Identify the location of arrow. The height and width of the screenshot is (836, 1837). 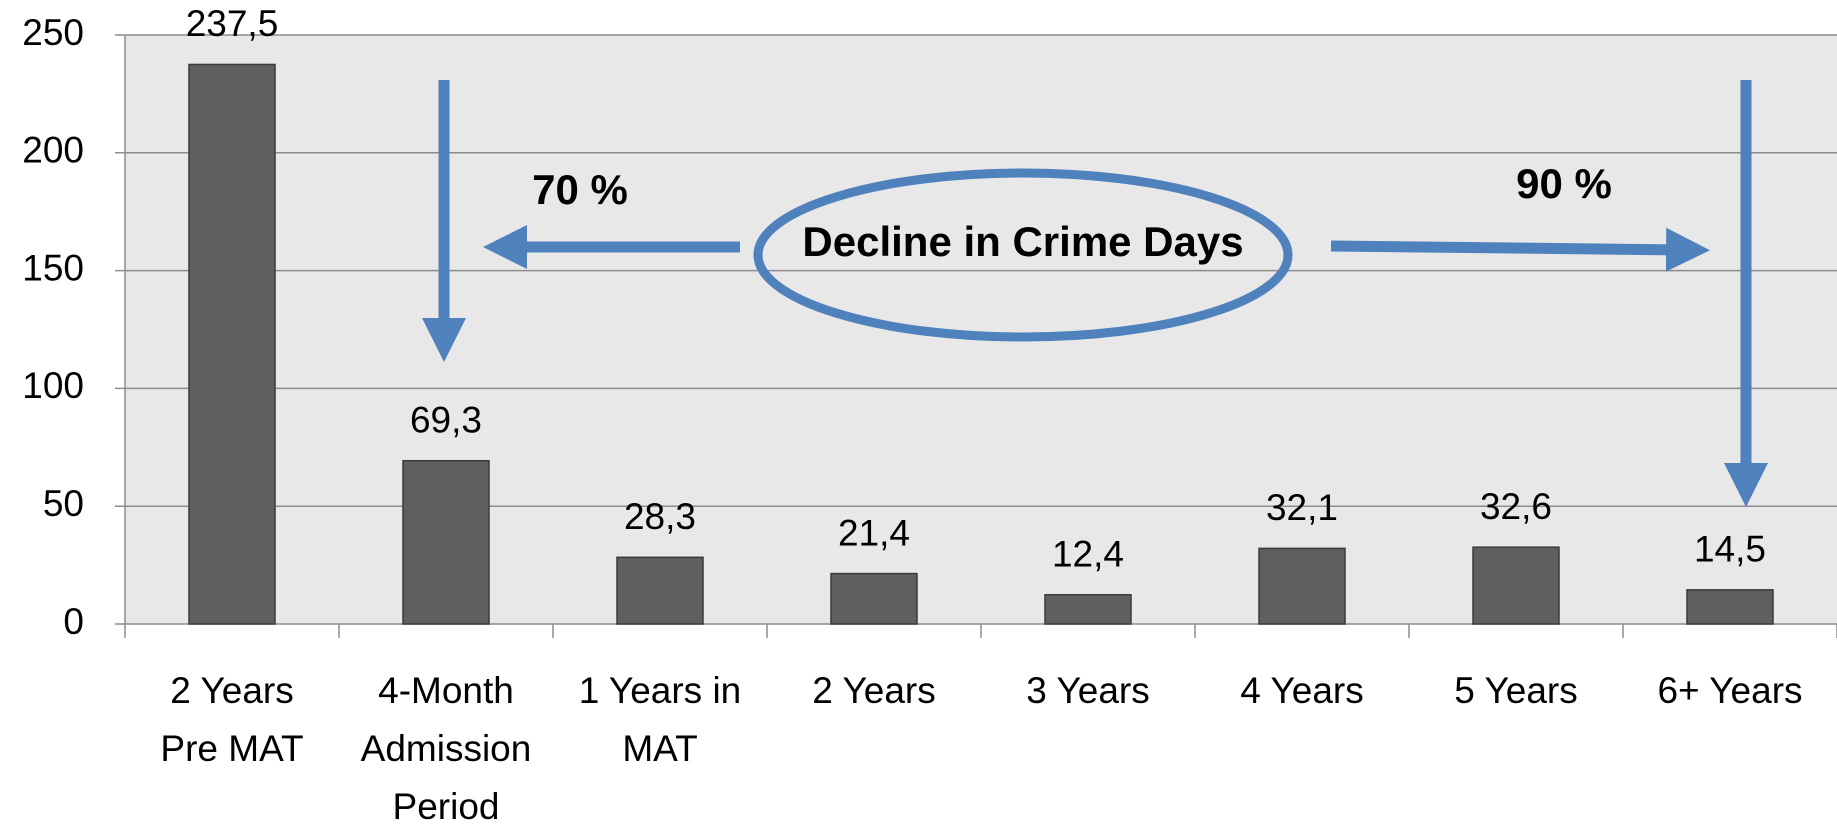
(1520, 249).